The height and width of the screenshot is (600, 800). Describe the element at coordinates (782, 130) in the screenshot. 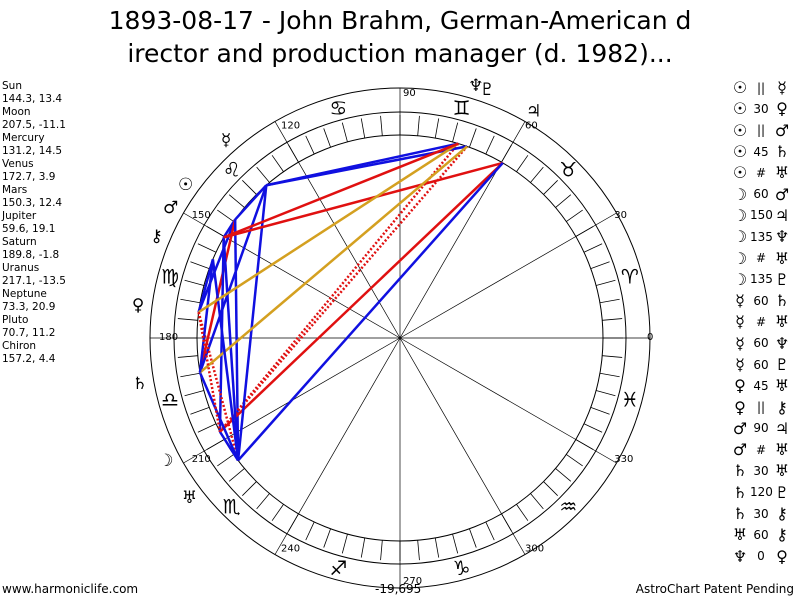

I see `aspect-planet-b: ♂` at that location.